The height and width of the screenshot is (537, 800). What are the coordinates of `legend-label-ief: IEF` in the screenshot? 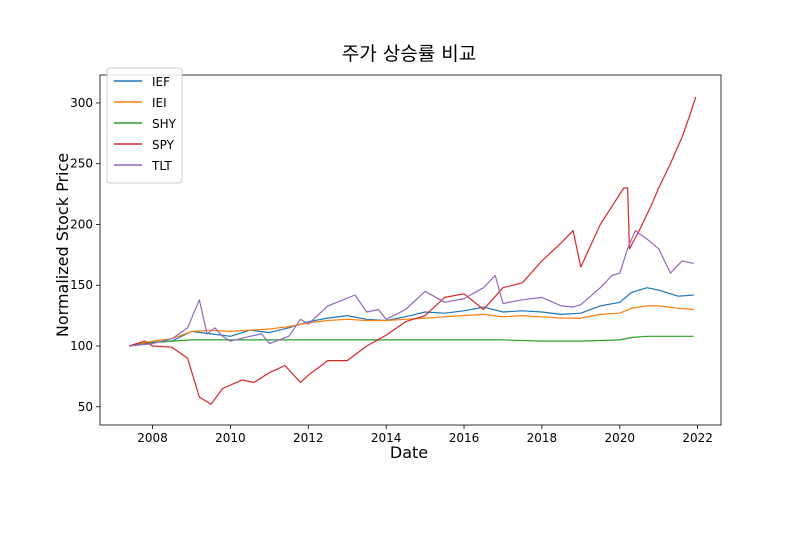 It's located at (161, 82).